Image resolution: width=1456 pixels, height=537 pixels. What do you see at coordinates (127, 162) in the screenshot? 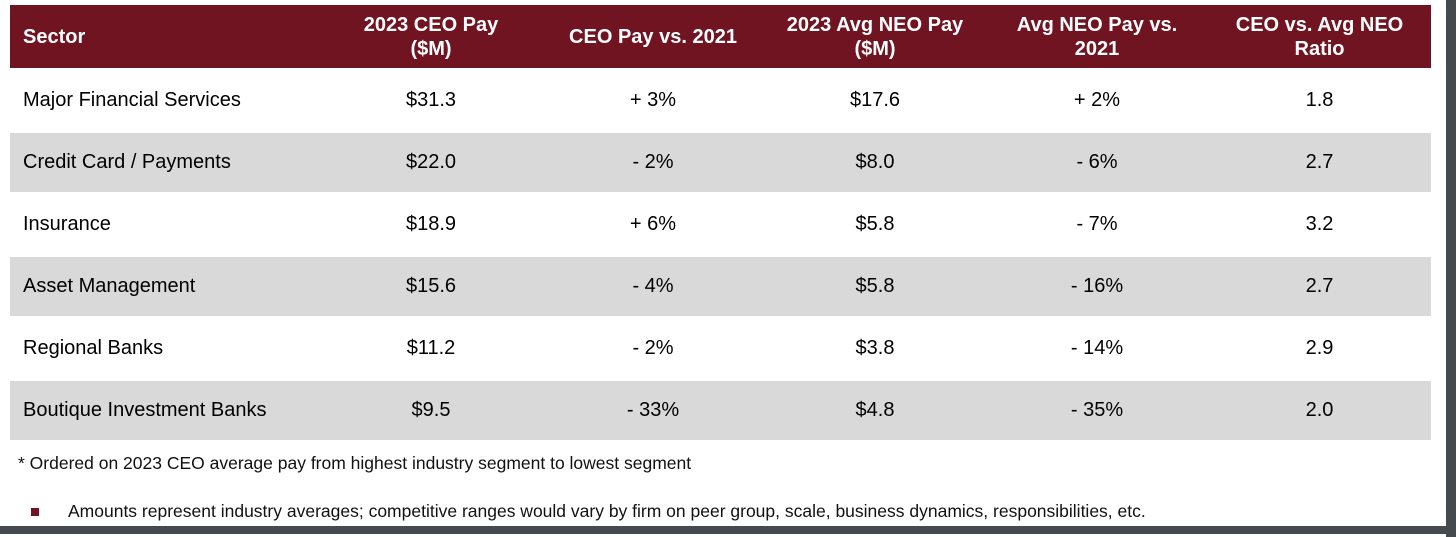
I see `cell-sector: Credit Card / Payments` at bounding box center [127, 162].